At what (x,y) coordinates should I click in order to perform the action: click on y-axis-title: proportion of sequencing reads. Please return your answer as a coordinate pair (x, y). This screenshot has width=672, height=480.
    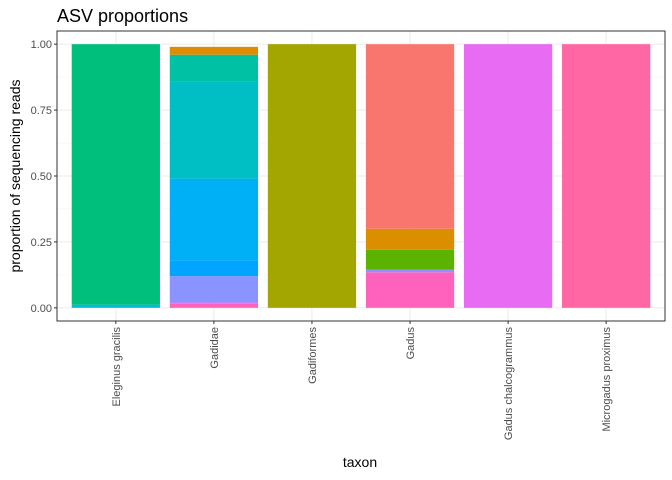
    Looking at the image, I should click on (15, 175).